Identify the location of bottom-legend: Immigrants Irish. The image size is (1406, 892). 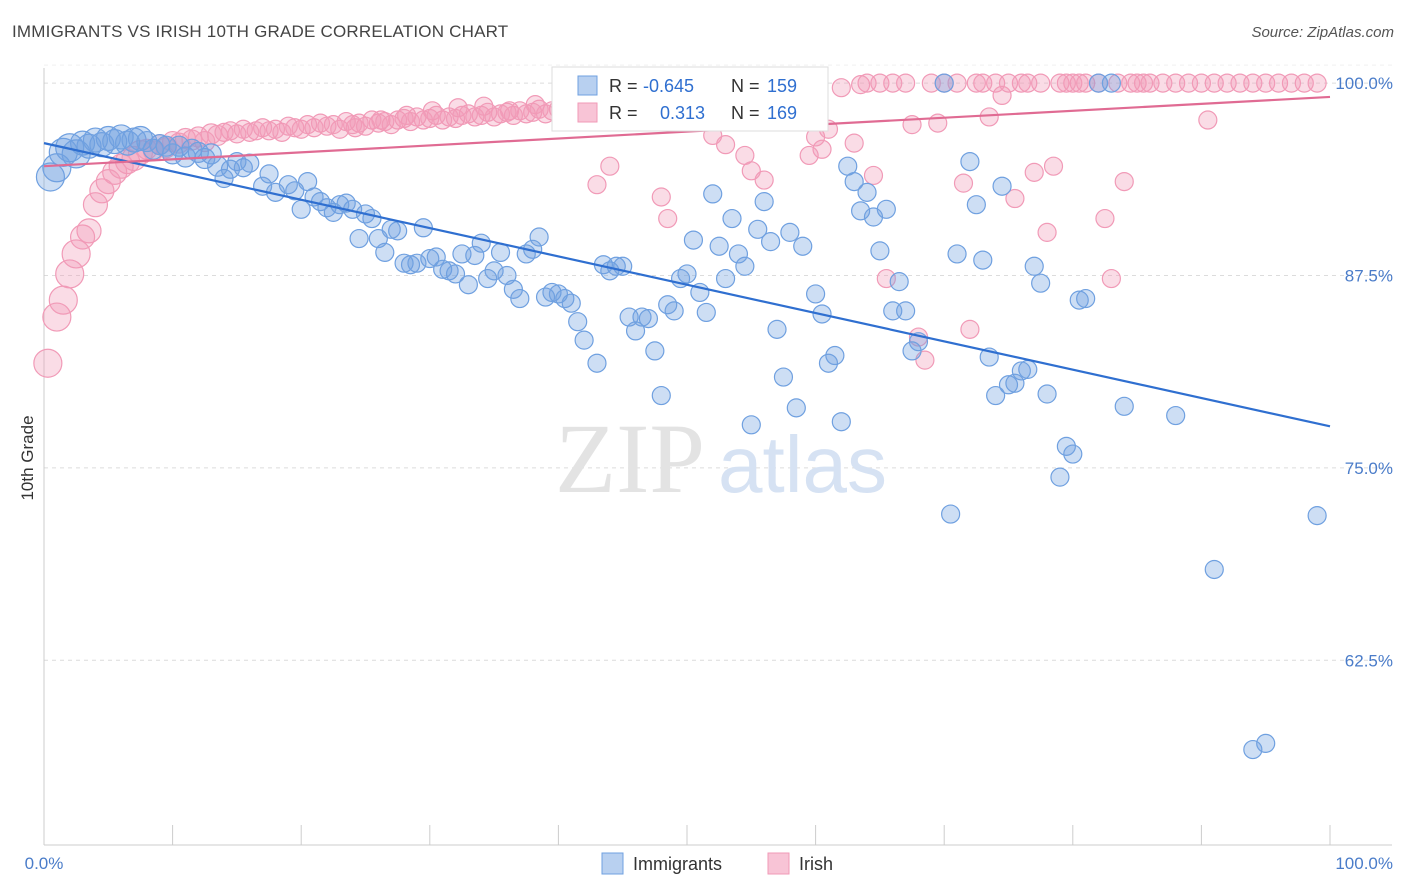
(717, 863).